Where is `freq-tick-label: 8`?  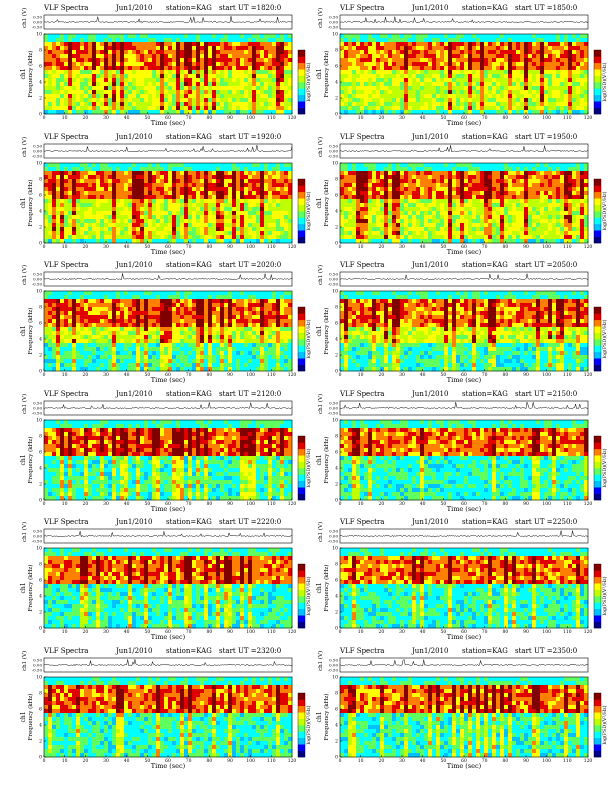
freq-tick-label: 8 is located at coordinates (40, 51).